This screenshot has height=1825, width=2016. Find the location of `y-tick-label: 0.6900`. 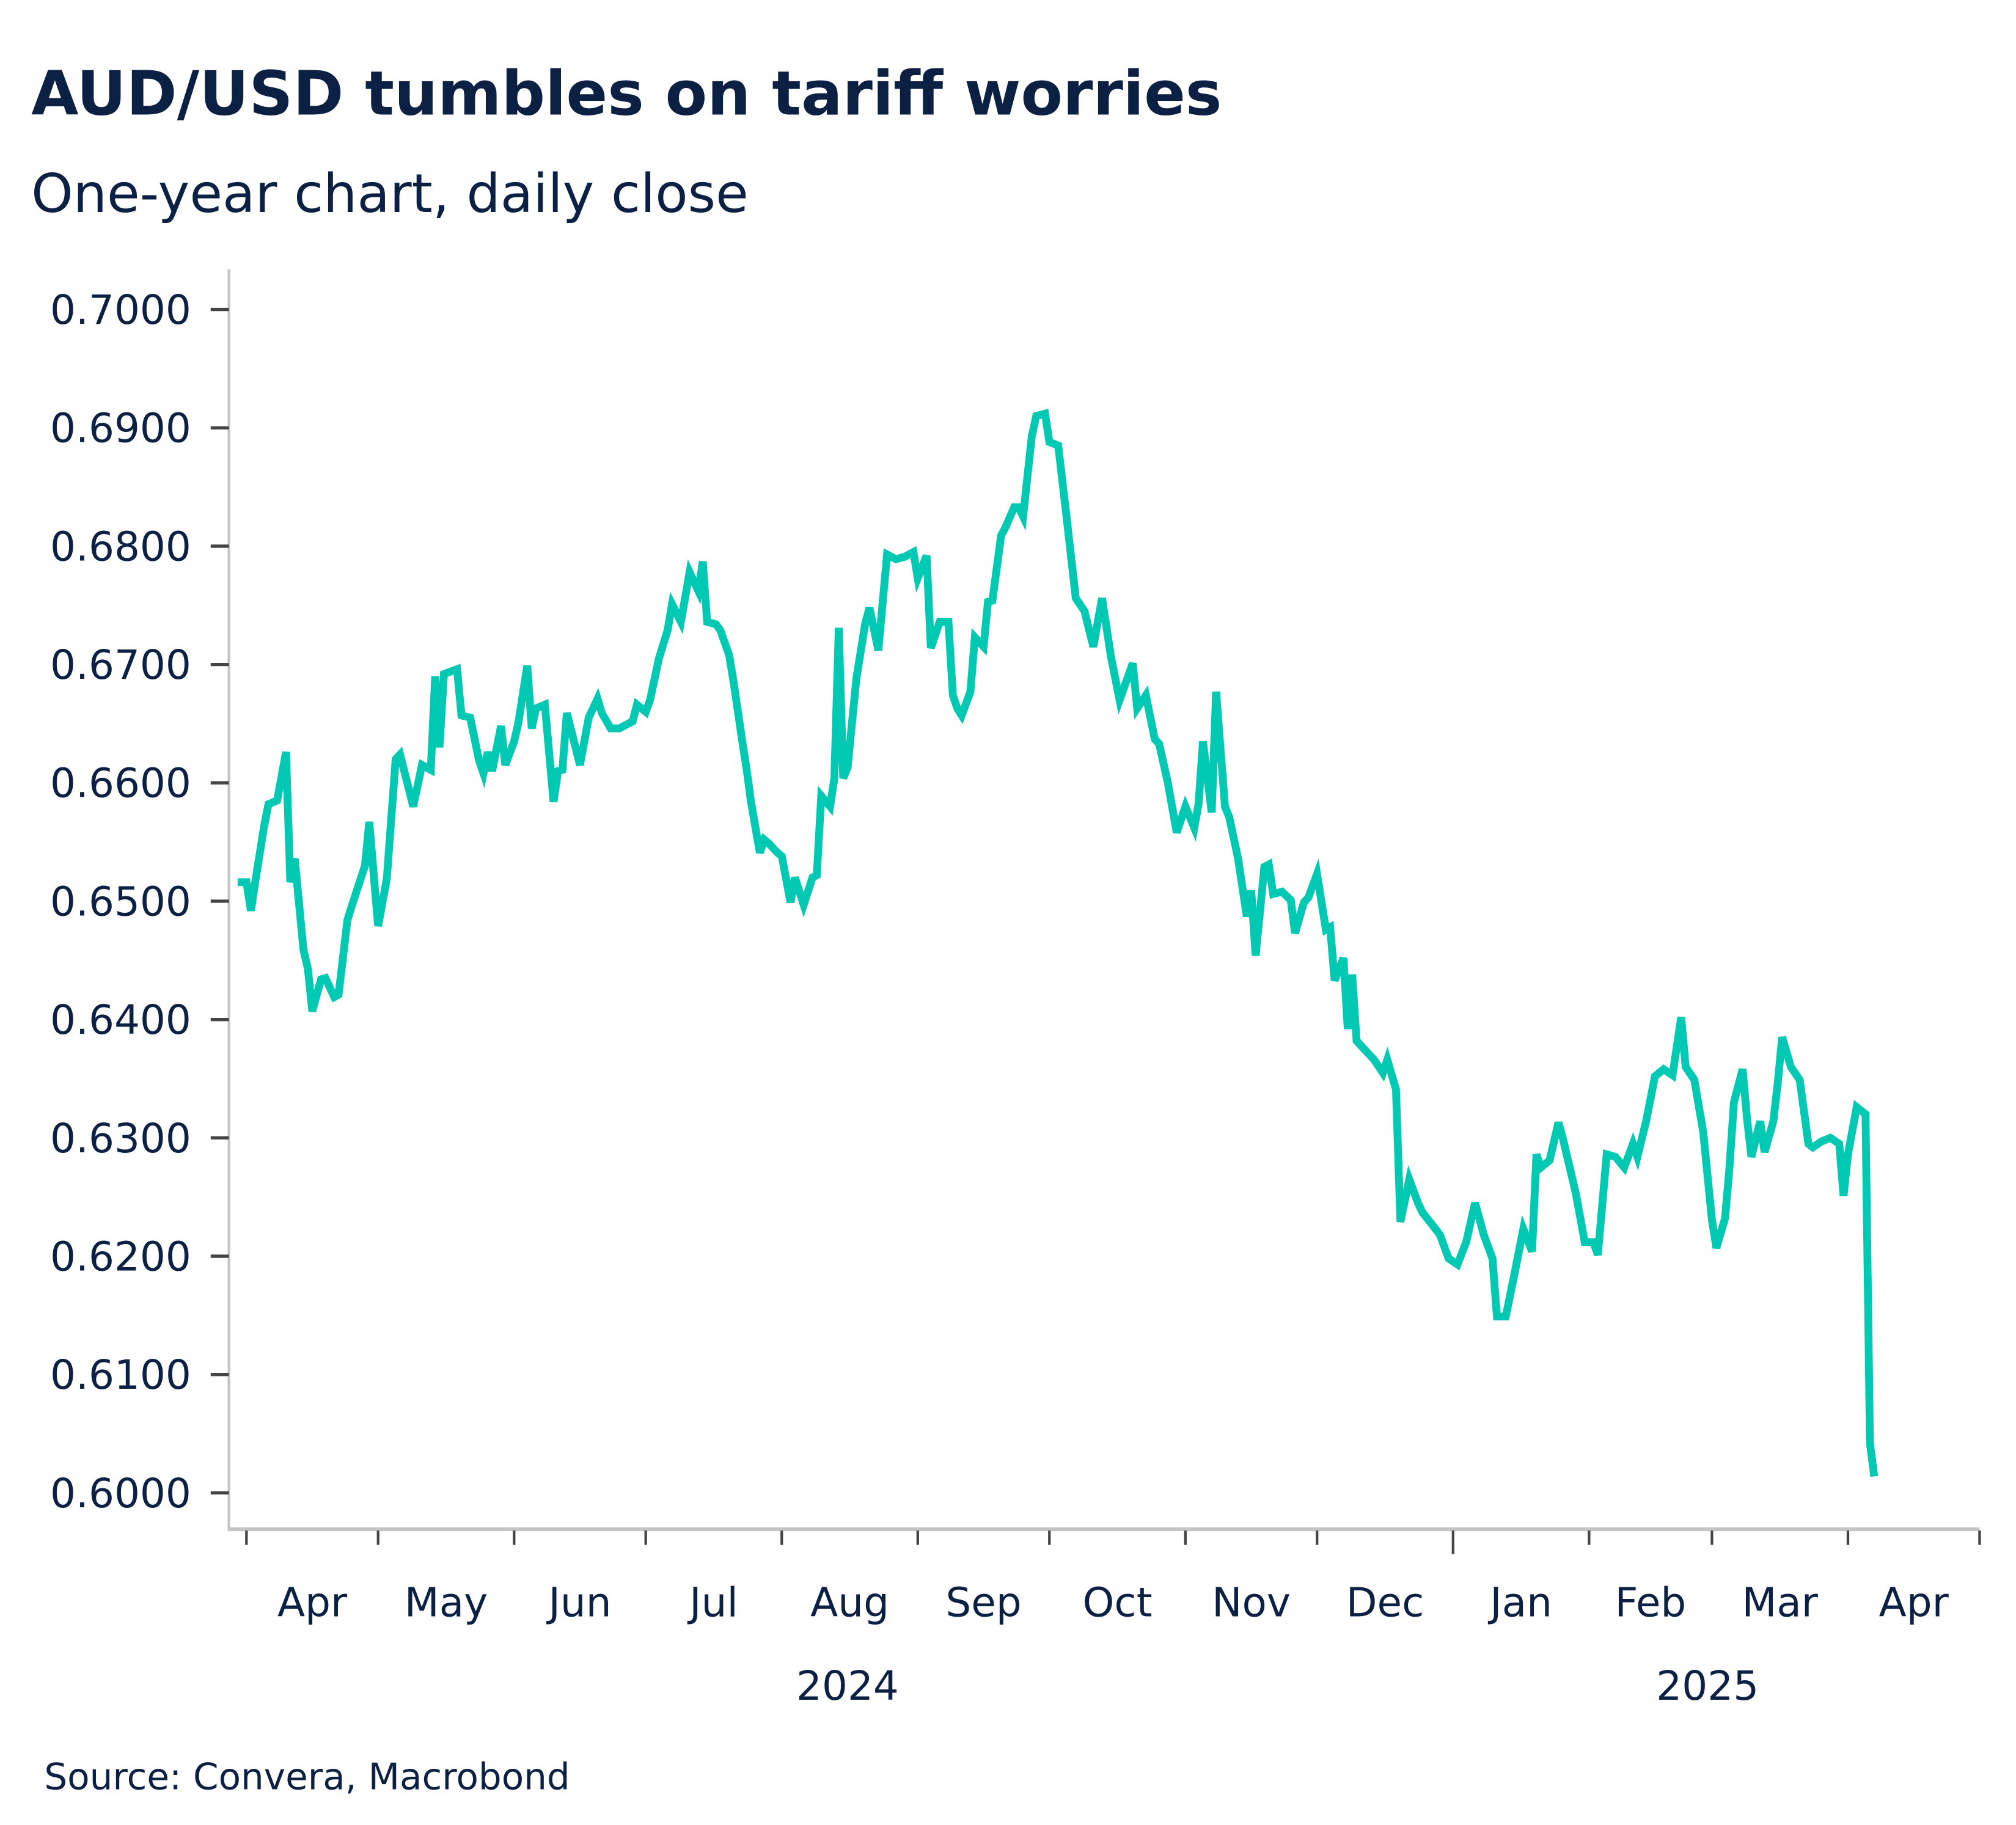

y-tick-label: 0.6900 is located at coordinates (121, 428).